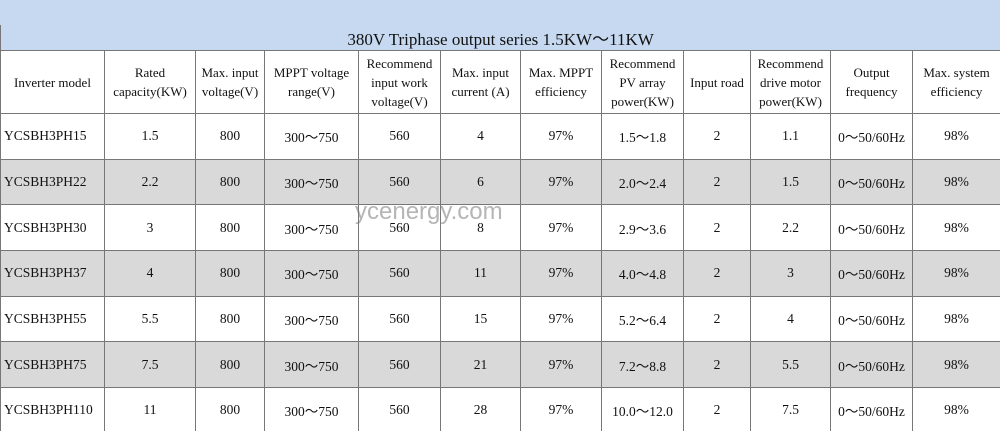  I want to click on cell: 7.5, so click(790, 409).